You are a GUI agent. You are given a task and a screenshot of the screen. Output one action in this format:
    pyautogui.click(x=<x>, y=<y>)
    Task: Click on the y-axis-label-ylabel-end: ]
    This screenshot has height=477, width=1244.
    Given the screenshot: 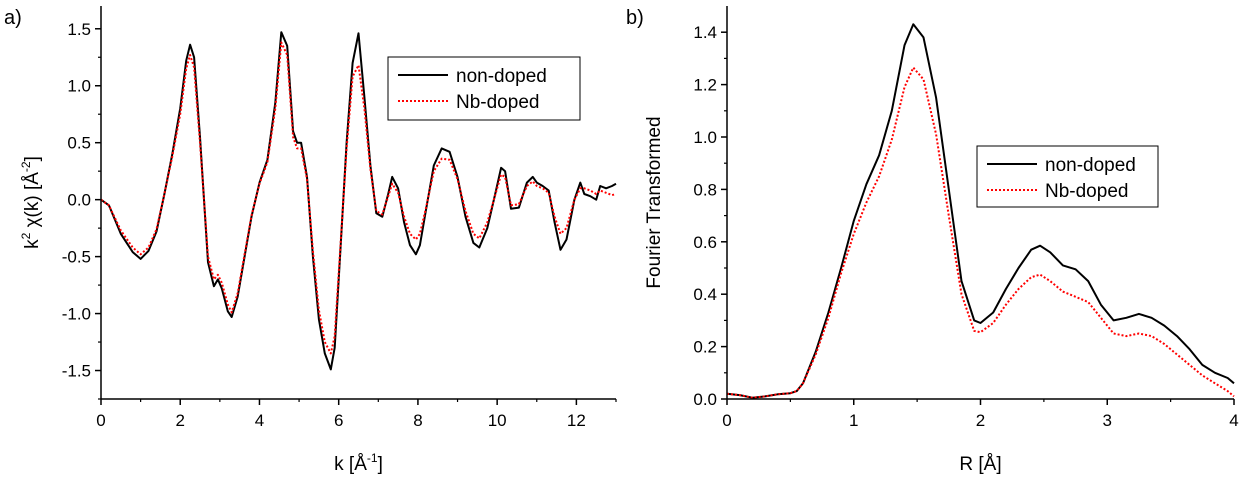 What is the action you would take?
    pyautogui.click(x=32, y=158)
    